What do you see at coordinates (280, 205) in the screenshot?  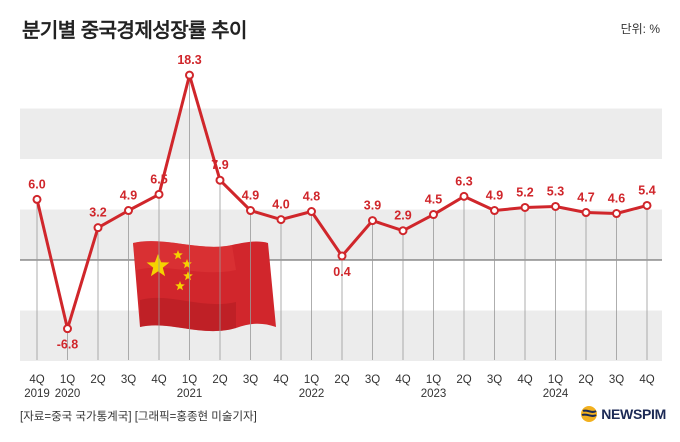 I see `data-label: 4.0` at bounding box center [280, 205].